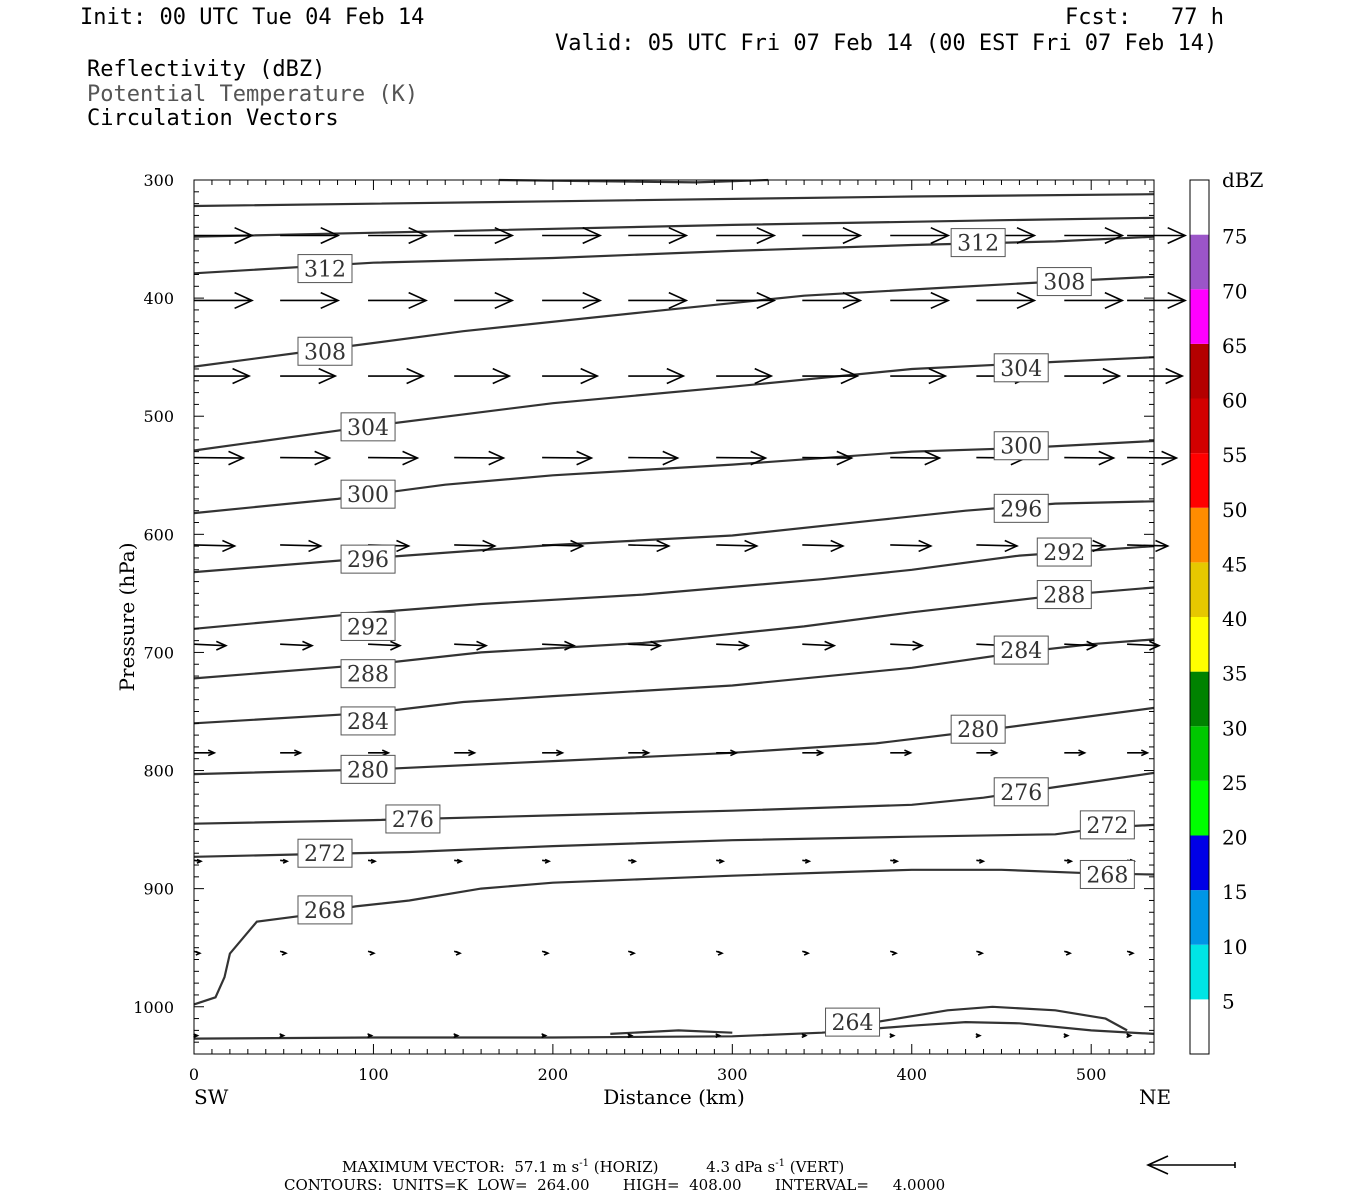 The width and height of the screenshot is (1350, 1200). I want to click on contour-label-280: 280, so click(978, 729).